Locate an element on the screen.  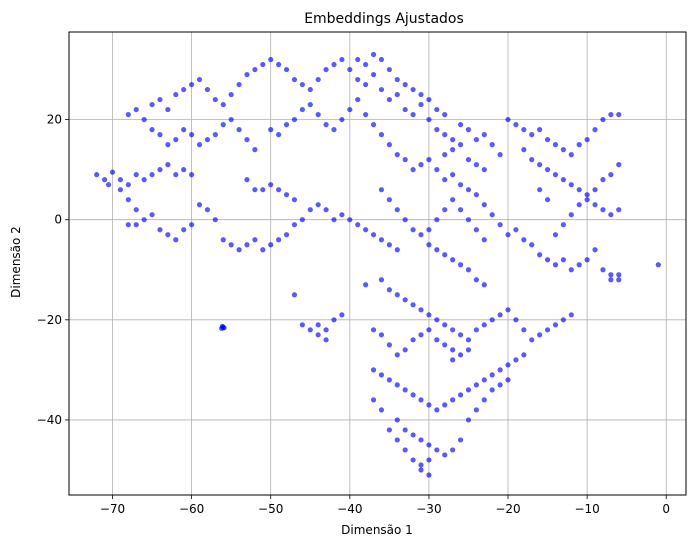
x-tick-label: −20 is located at coordinates (507, 509).